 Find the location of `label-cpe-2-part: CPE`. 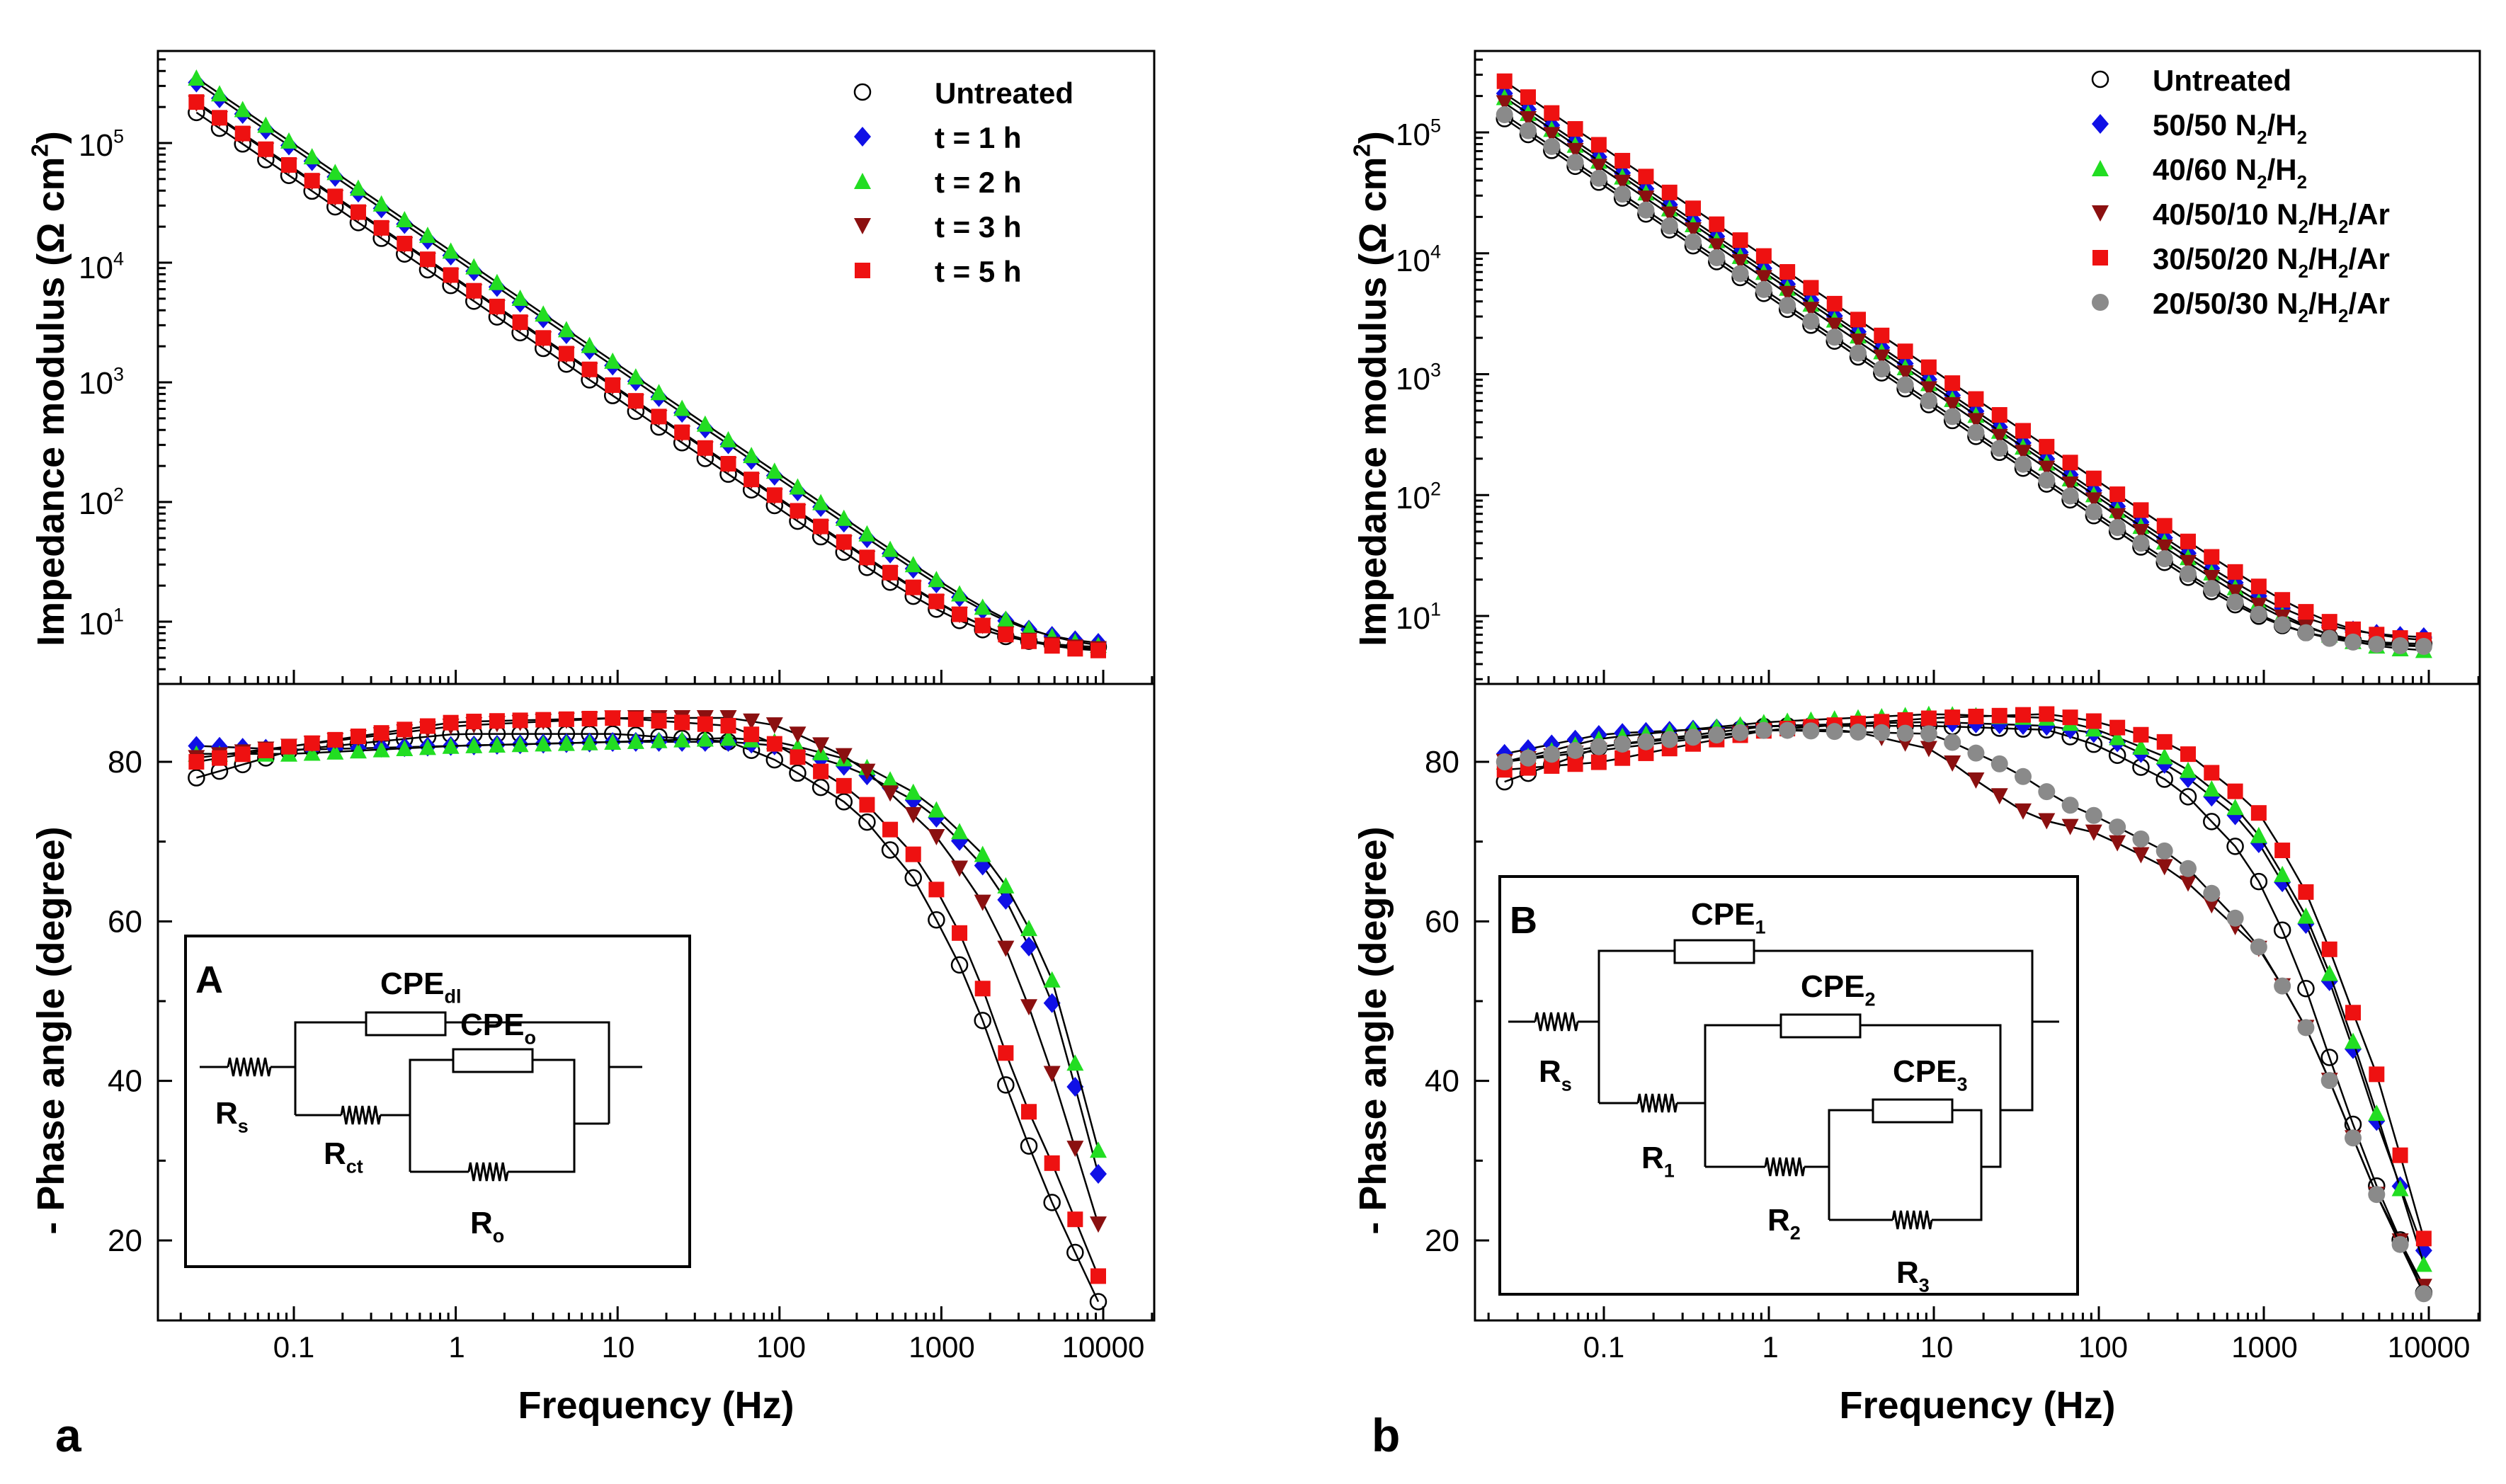

label-cpe-2-part: CPE is located at coordinates (1833, 986).